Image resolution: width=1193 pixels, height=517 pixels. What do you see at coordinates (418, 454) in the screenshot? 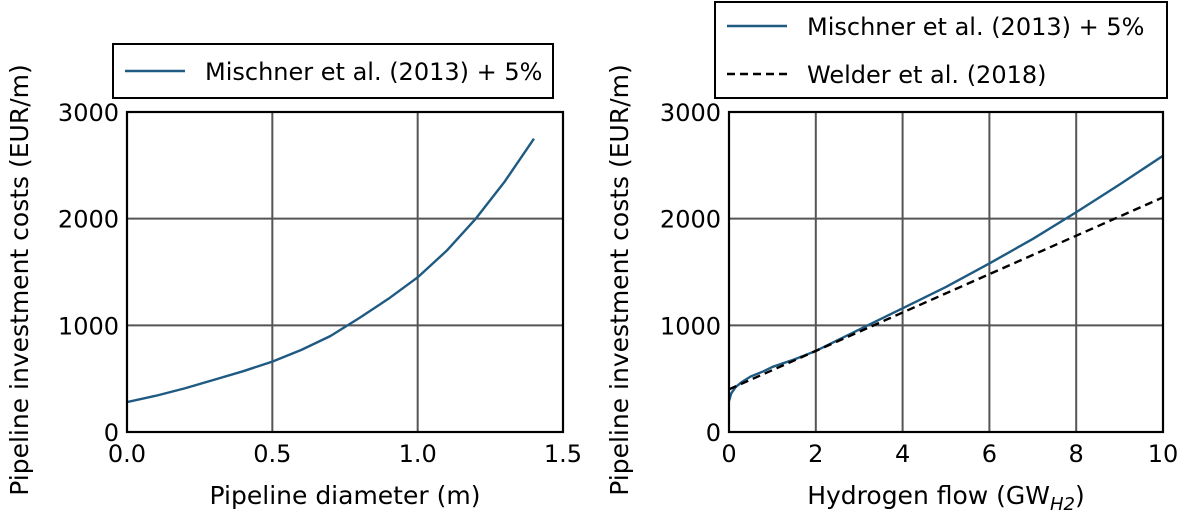
I see `left-x-tick-label: 1.0` at bounding box center [418, 454].